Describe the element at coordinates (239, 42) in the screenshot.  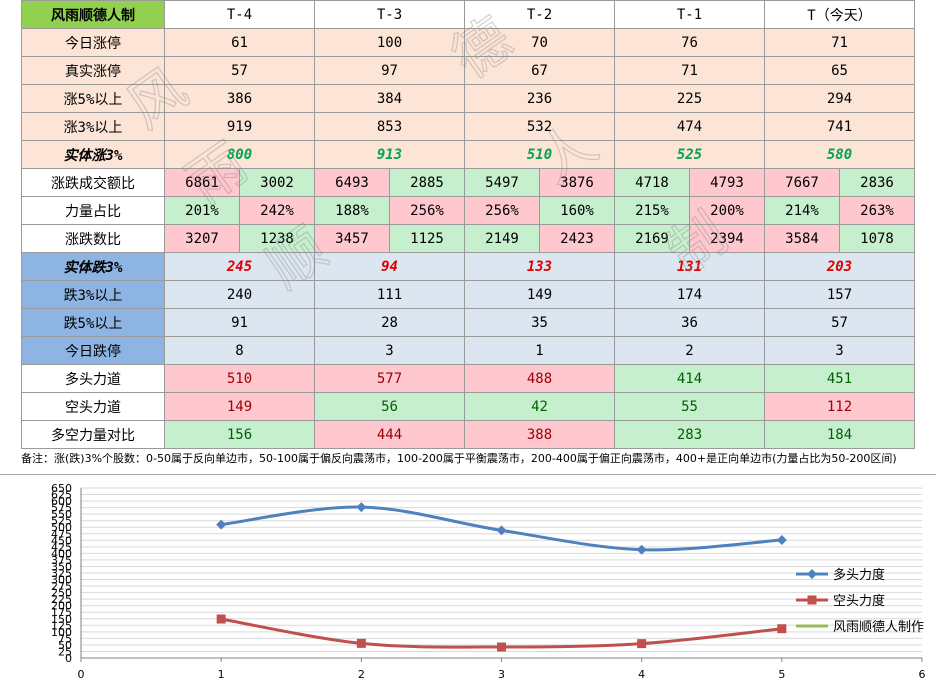
I see `value-cell: 61` at that location.